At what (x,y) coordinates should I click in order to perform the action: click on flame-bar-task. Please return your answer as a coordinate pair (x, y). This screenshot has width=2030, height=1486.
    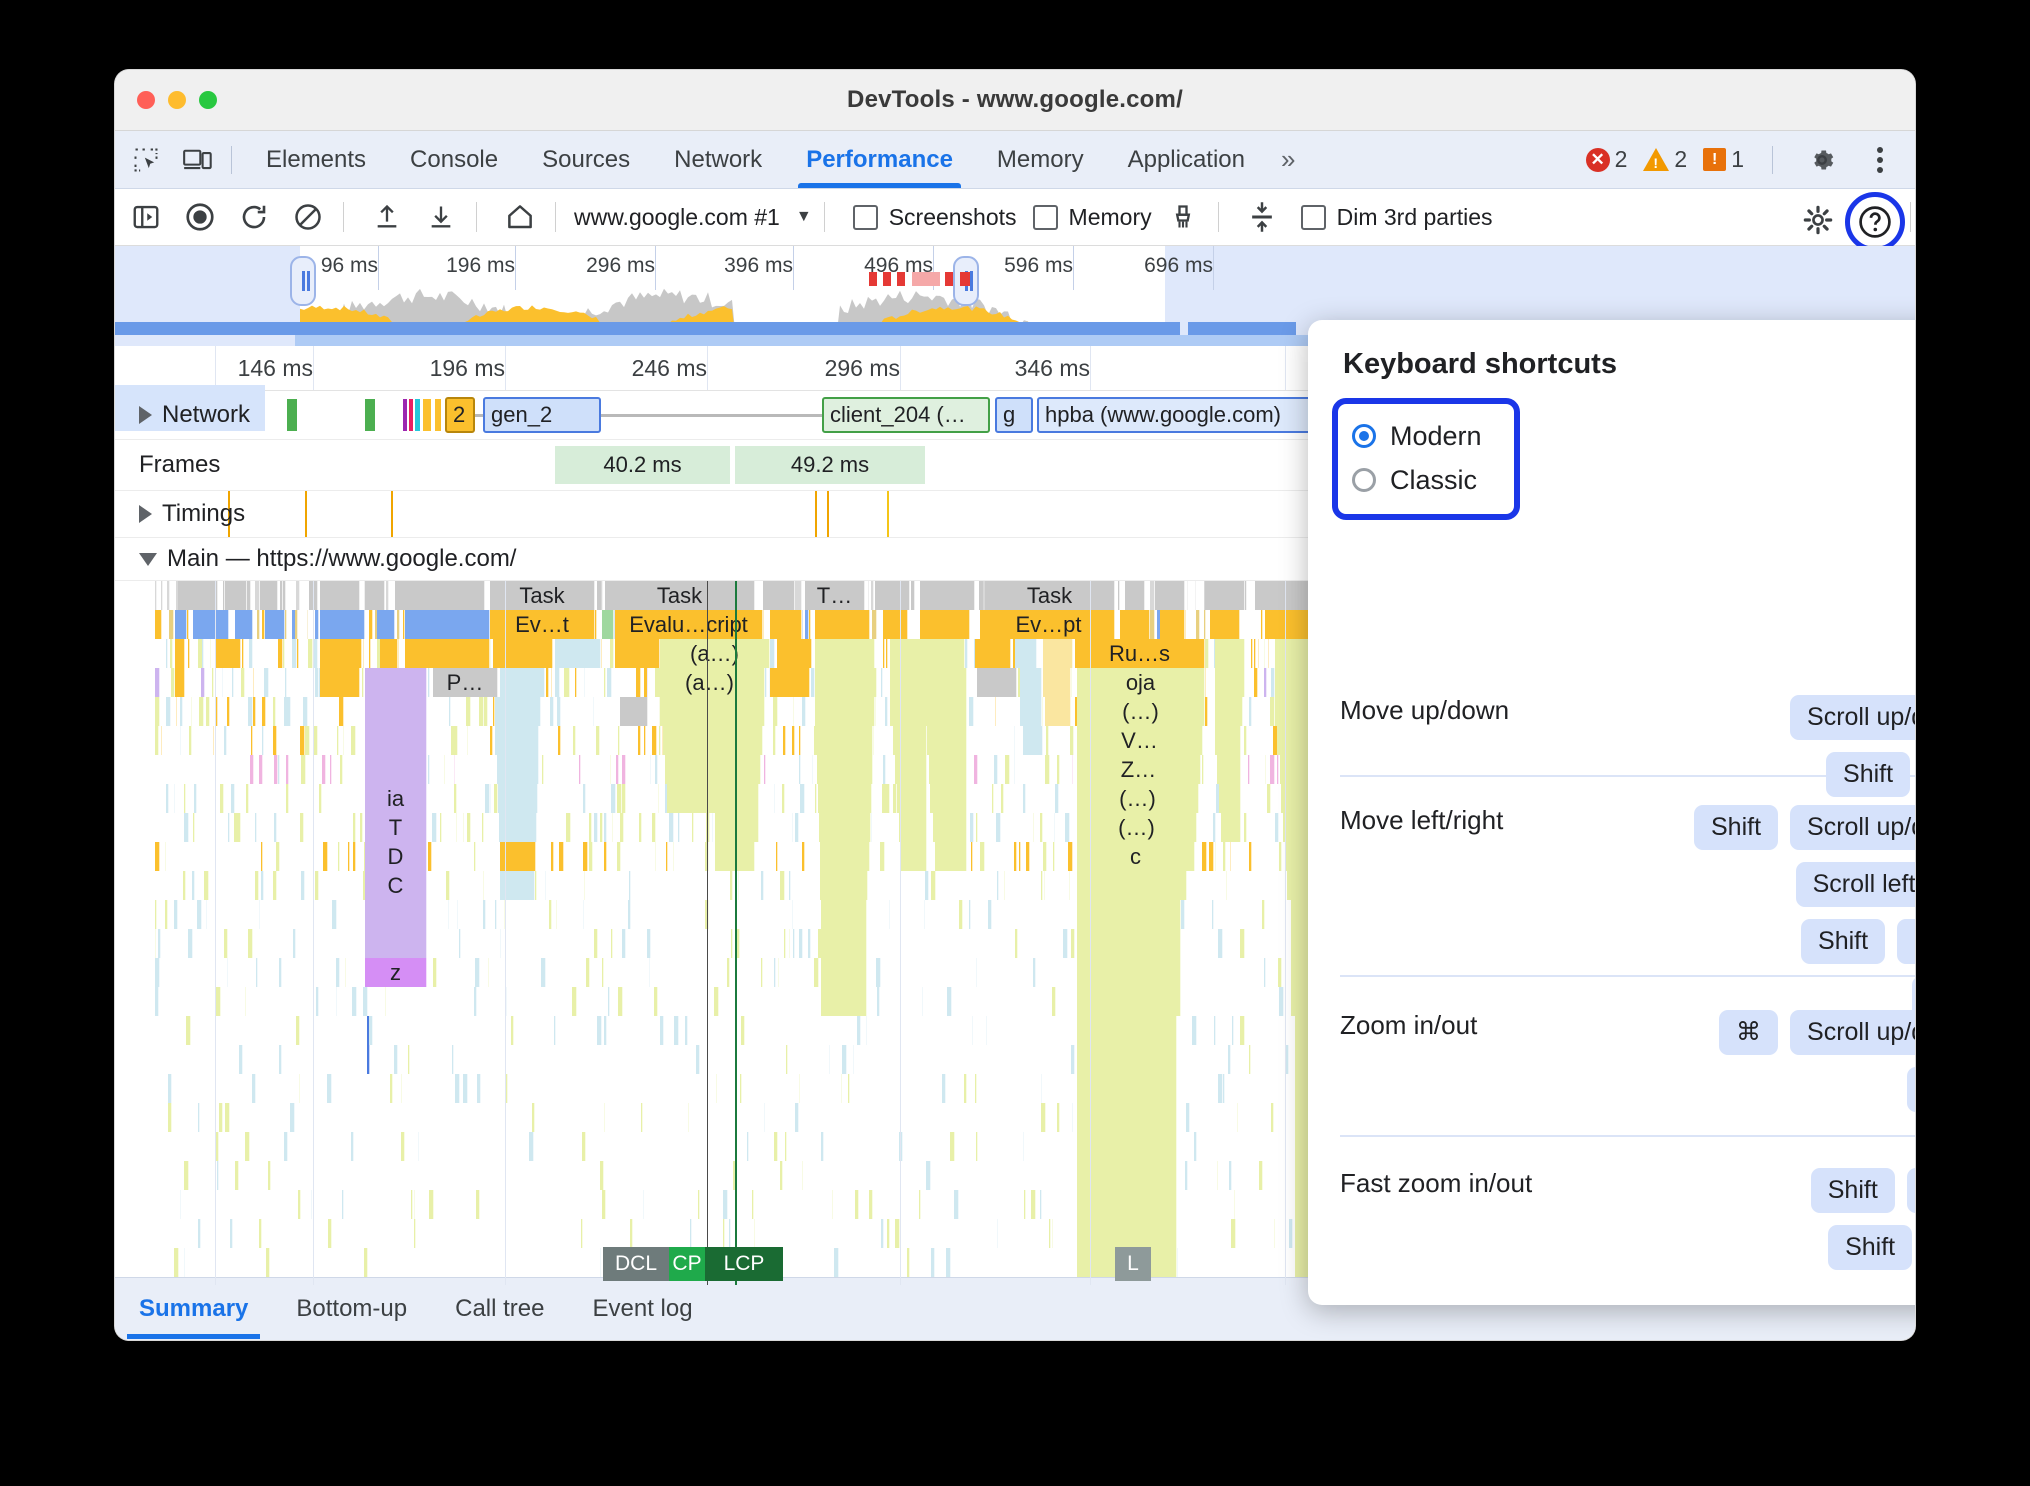
    Looking at the image, I should click on (236, 595).